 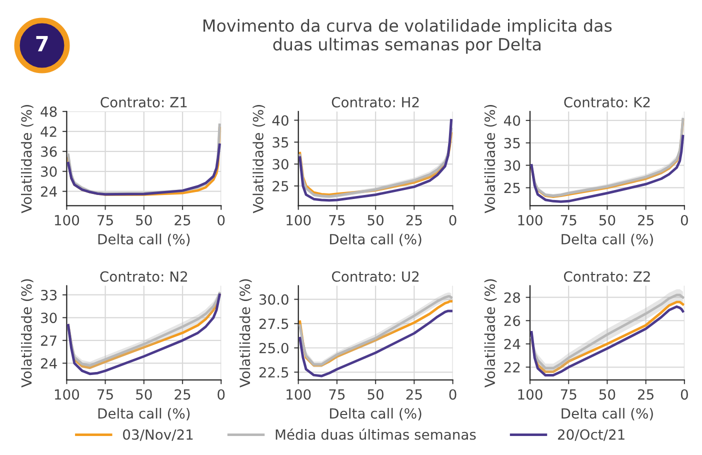 What do you see at coordinates (407, 36) in the screenshot?
I see `text: Movimento da curva de volatilidade implicita das duas ultimas semanas por Delta` at bounding box center [407, 36].